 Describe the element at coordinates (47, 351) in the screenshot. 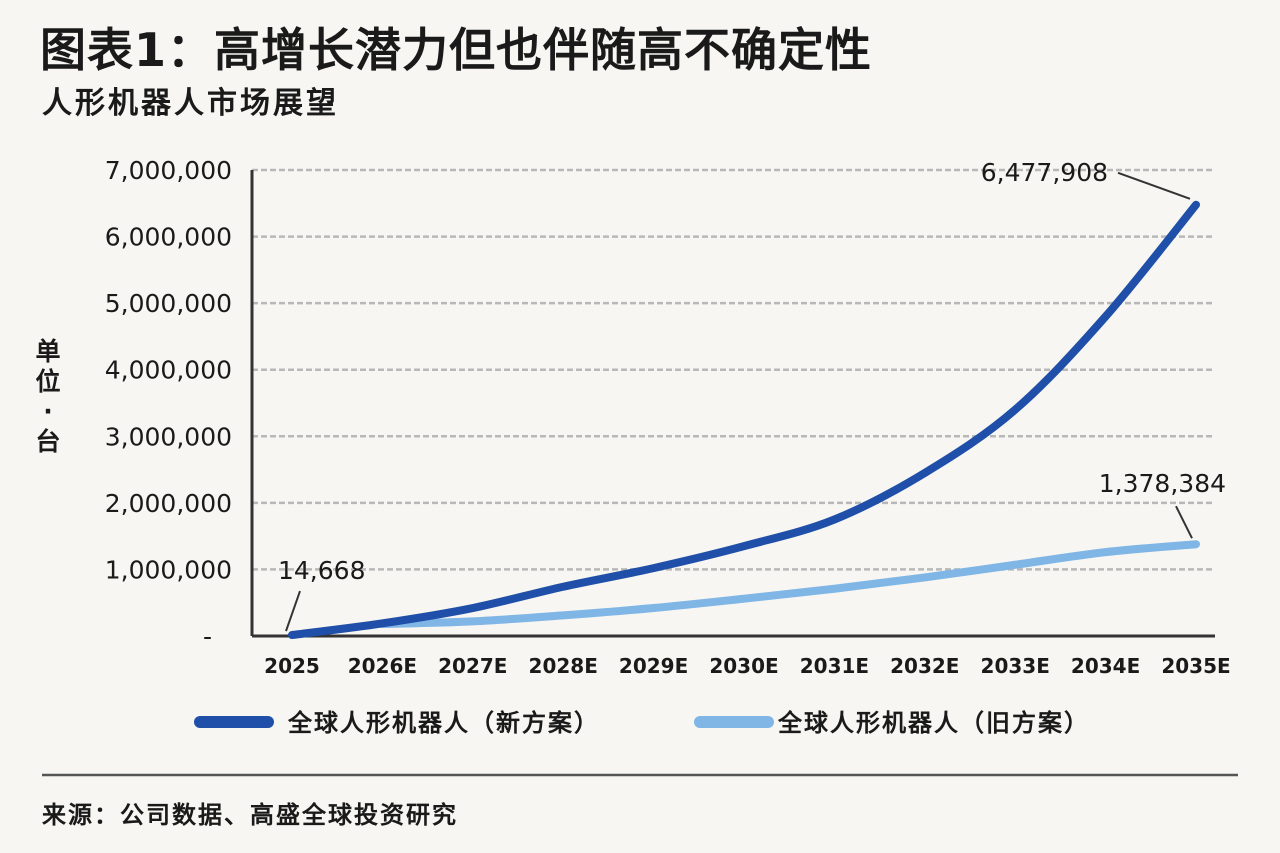

I see `y-axis-label: 单` at that location.